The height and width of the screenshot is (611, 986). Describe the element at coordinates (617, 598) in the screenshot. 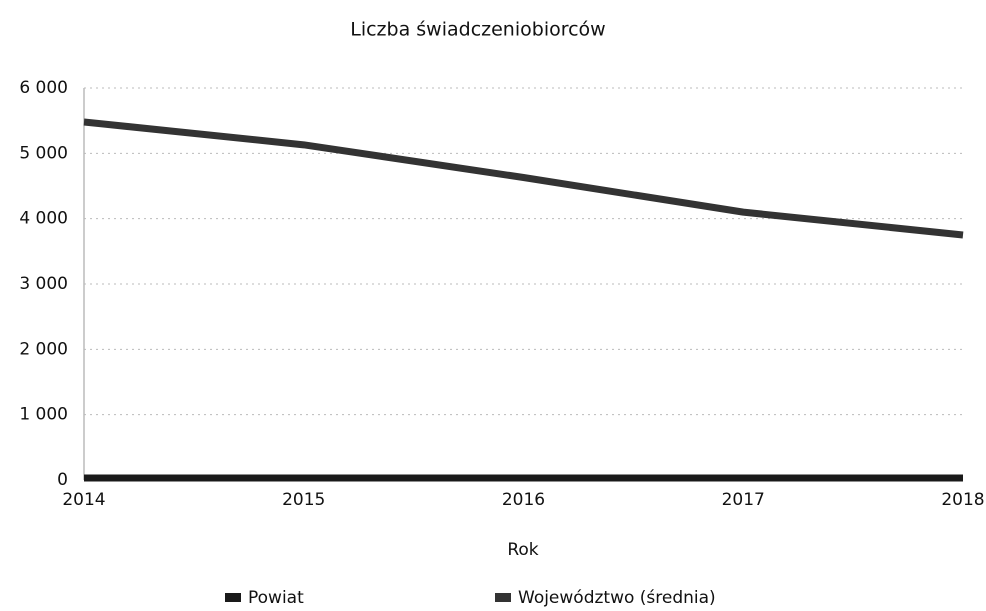

I see `legend-label: Województwo (średnia)` at that location.